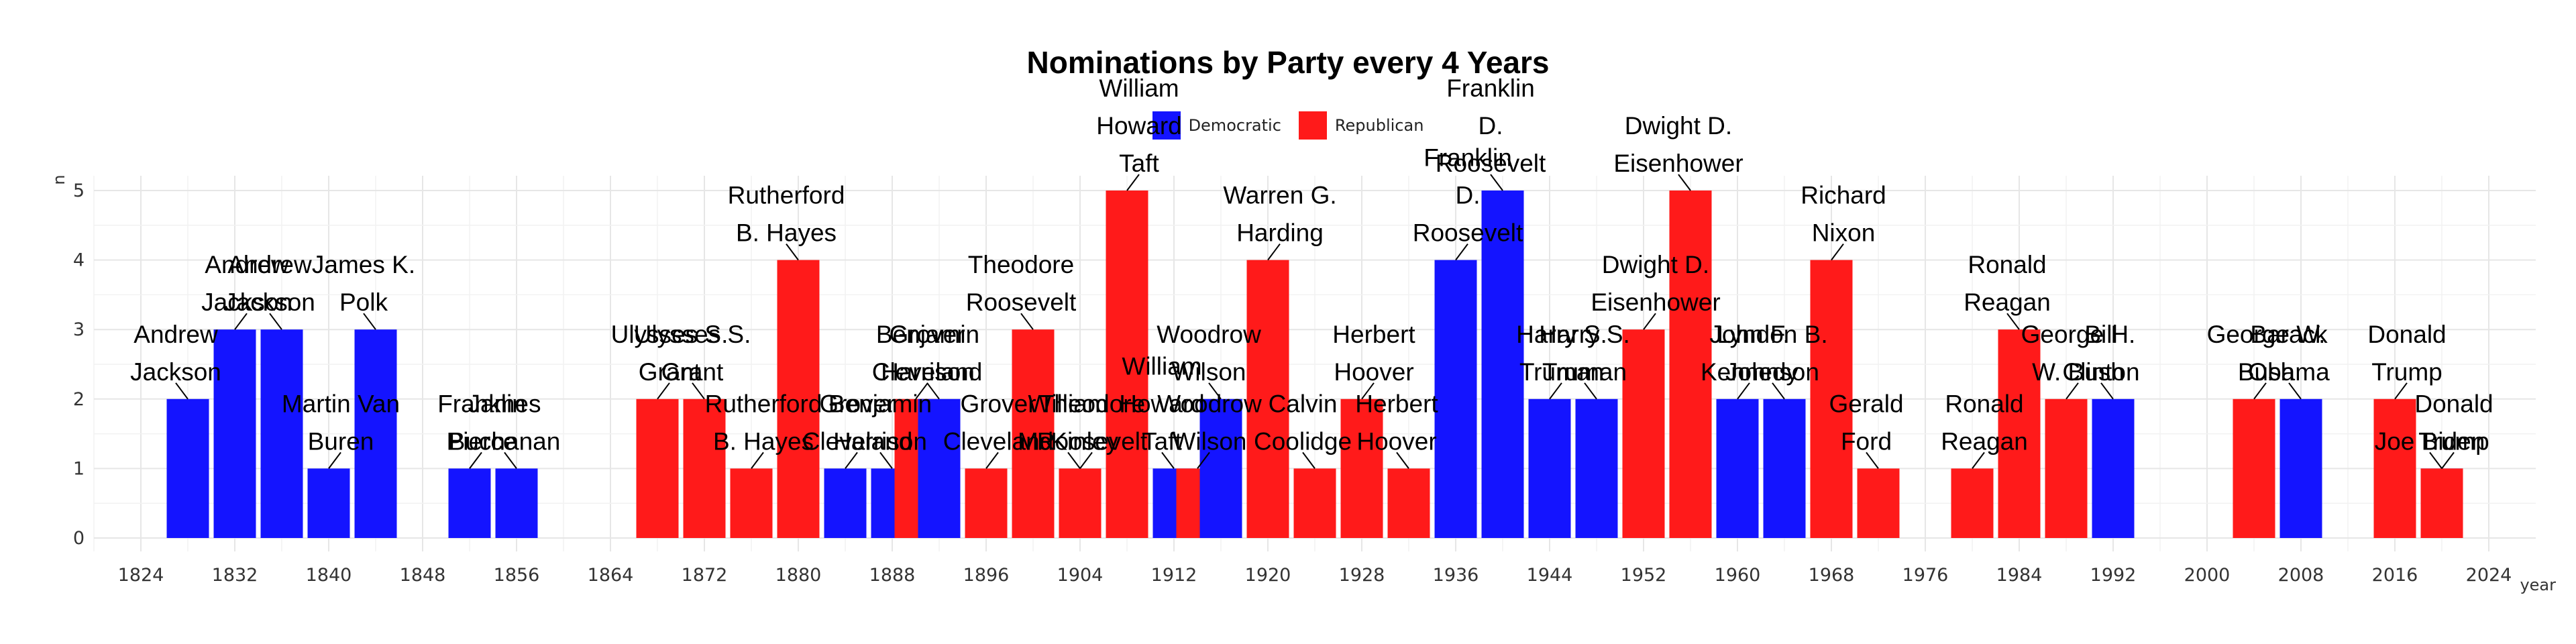  I want to click on bar-republican-1920, so click(1267, 399).